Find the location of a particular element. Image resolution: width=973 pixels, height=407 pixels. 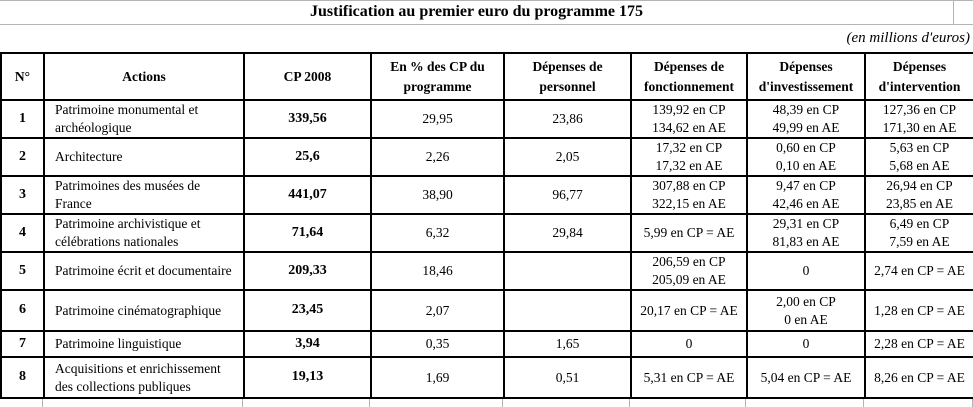

col-header-fonctionnement: Dépenses de fonctionnement is located at coordinates (689, 76).